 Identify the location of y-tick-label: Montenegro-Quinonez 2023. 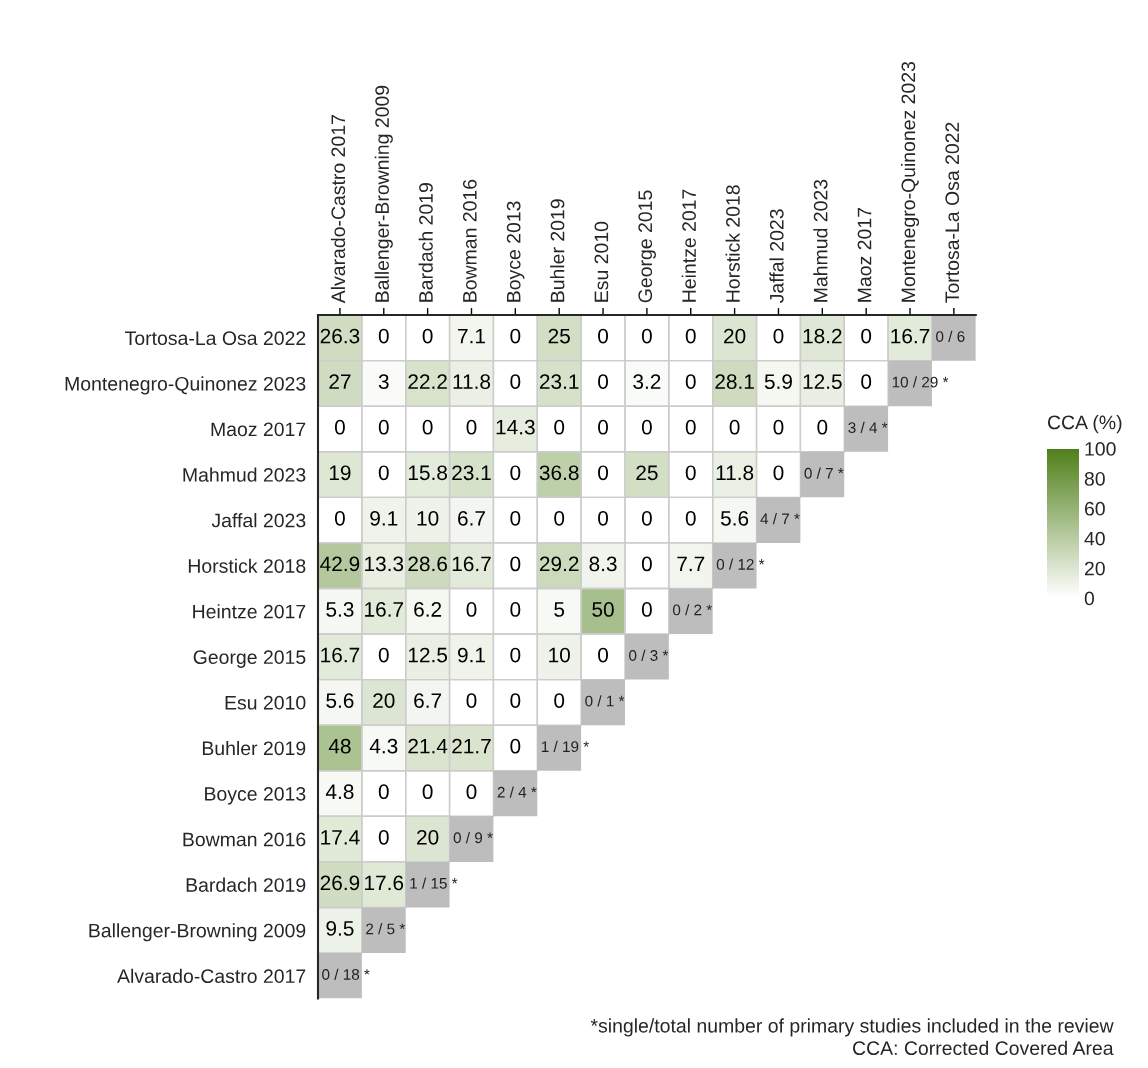
(185, 385).